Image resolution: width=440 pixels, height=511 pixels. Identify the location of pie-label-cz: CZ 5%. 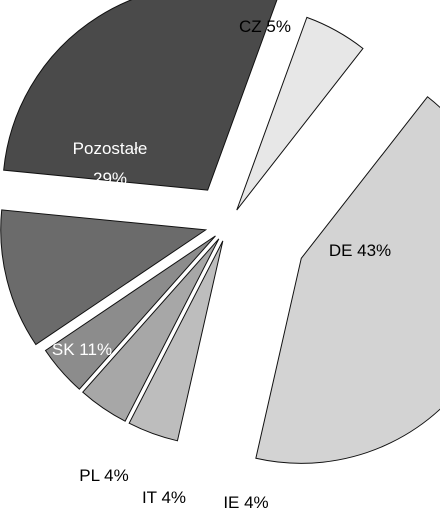
(265, 26).